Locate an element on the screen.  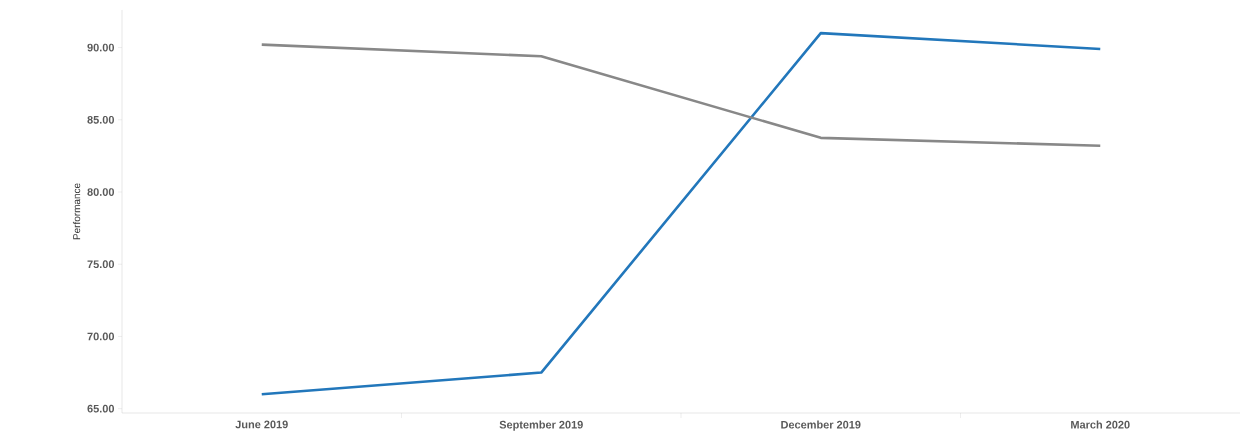
y-axis-title: Performance is located at coordinates (76, 211).